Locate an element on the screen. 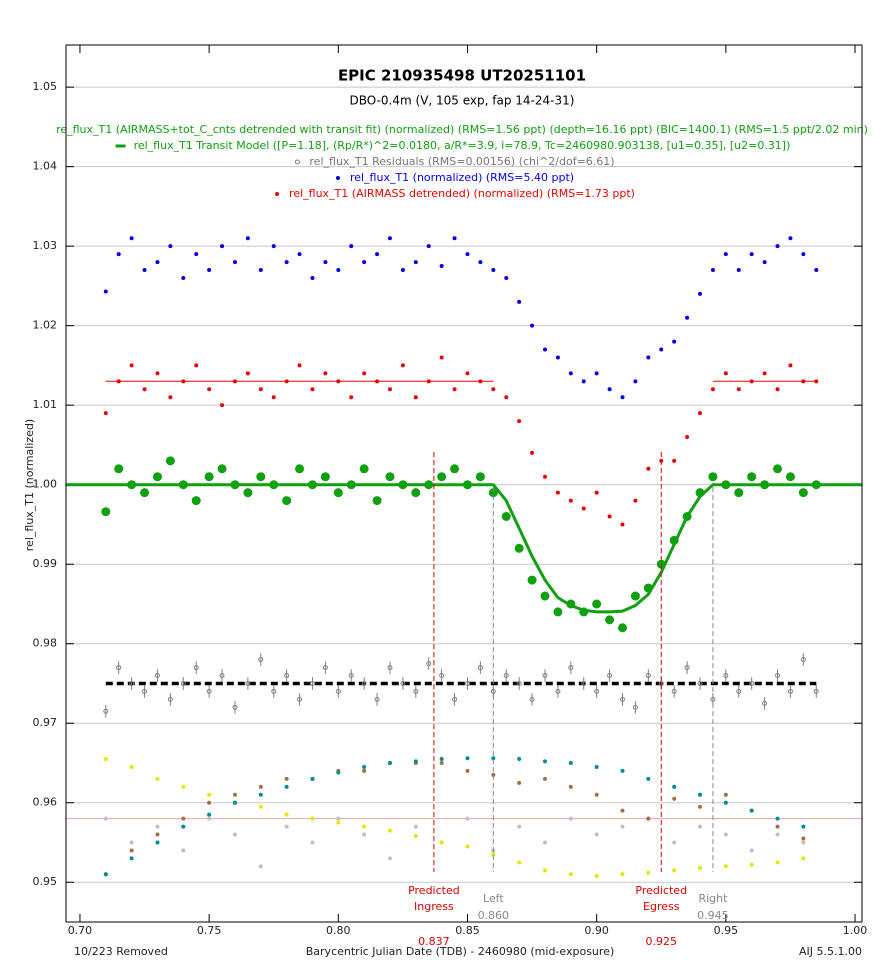 The image size is (879, 963). marker-label: Left is located at coordinates (493, 898).